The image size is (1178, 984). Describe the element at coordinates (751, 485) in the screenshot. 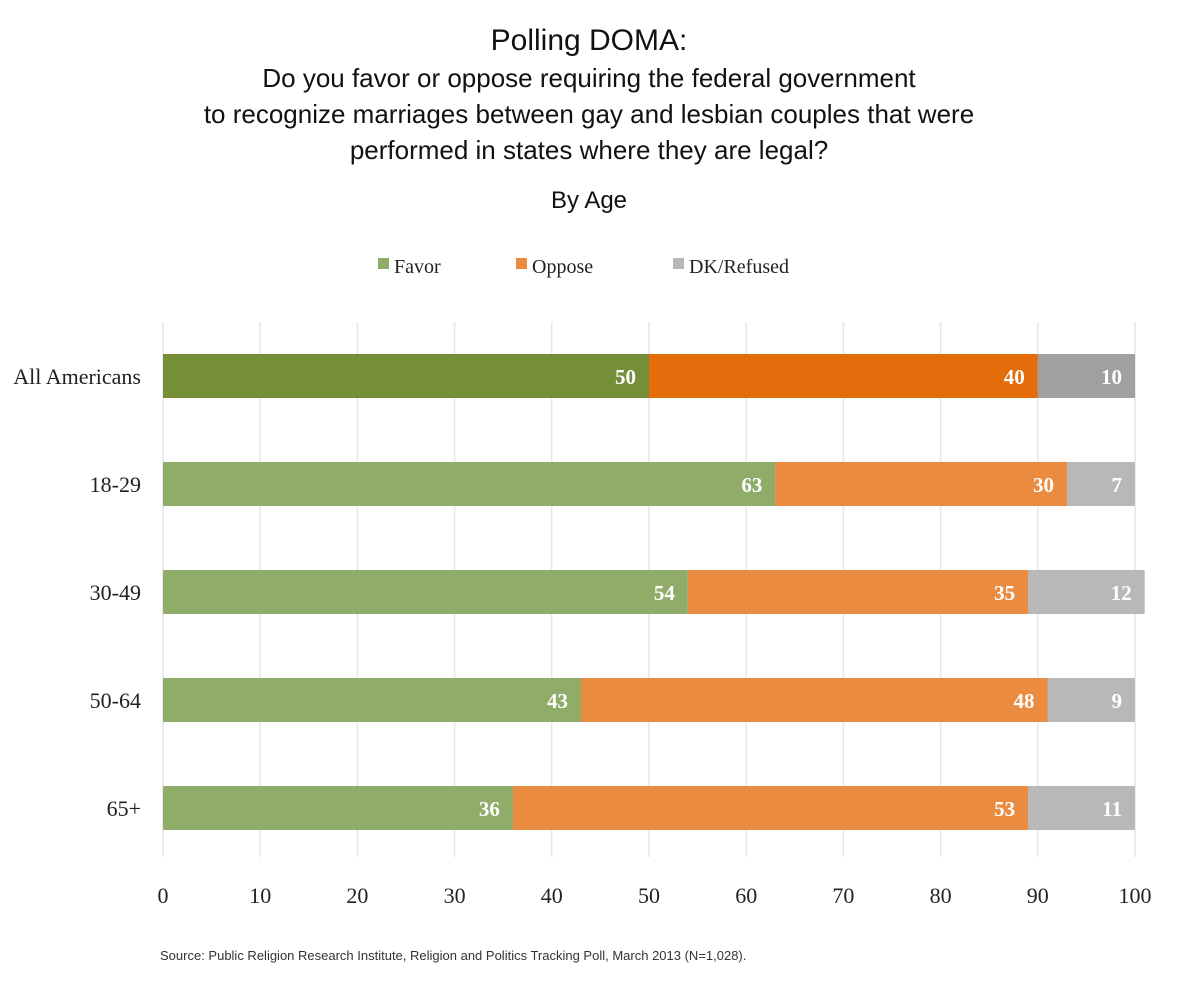

I see `data-label-1-0: 63` at that location.